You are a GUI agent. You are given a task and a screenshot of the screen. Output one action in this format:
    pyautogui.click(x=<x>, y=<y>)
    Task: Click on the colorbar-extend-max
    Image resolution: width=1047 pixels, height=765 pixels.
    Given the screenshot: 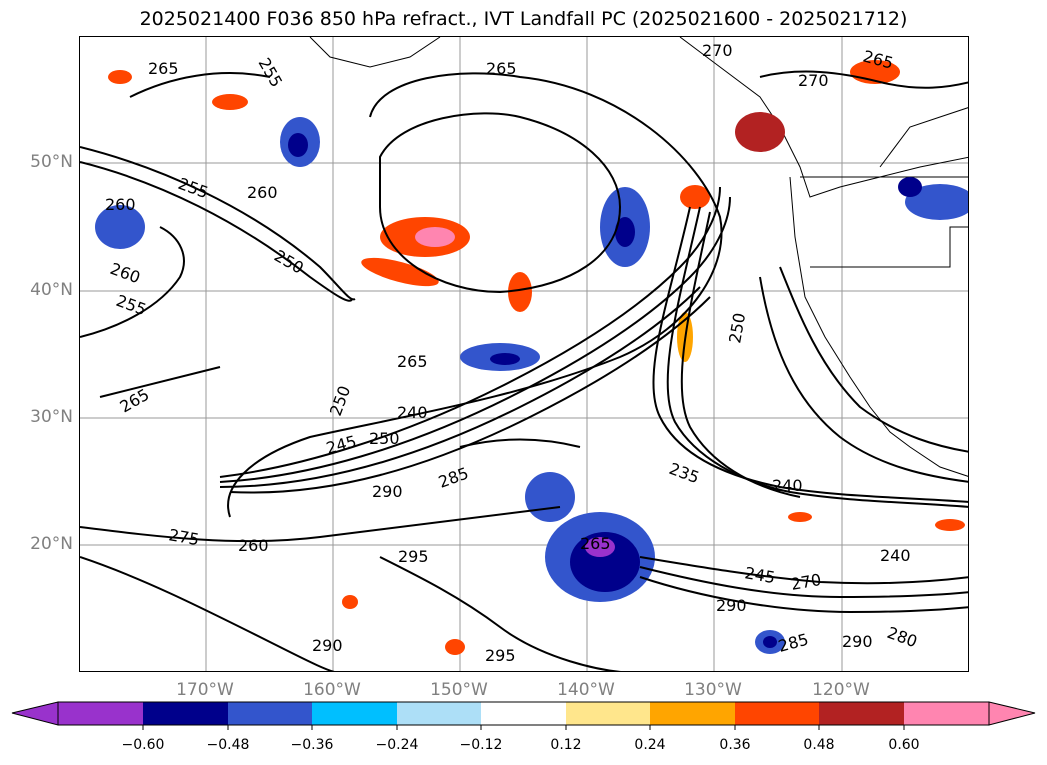 What is the action you would take?
    pyautogui.click(x=1012, y=713)
    